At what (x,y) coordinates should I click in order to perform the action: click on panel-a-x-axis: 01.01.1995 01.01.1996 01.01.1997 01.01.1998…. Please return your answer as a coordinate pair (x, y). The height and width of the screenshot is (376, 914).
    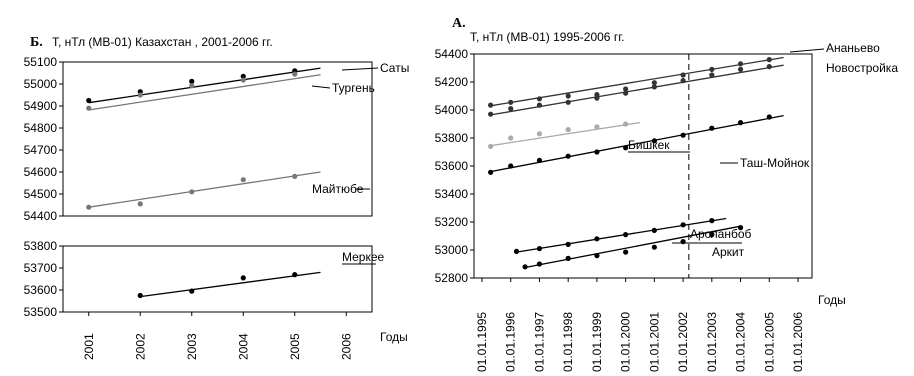
    Looking at the image, I should click on (640, 325).